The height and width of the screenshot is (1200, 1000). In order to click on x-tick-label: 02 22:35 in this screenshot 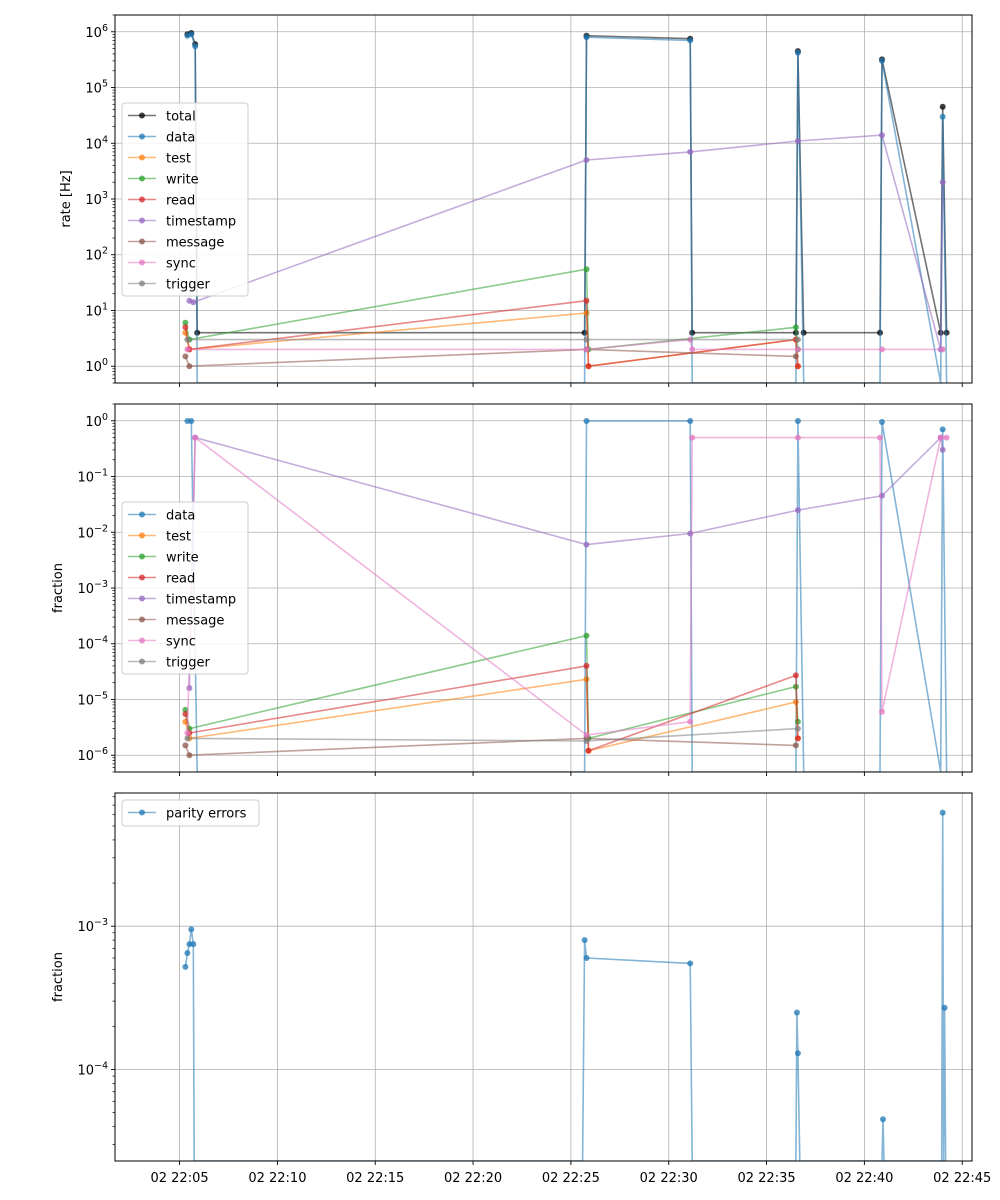, I will do `click(766, 1178)`.